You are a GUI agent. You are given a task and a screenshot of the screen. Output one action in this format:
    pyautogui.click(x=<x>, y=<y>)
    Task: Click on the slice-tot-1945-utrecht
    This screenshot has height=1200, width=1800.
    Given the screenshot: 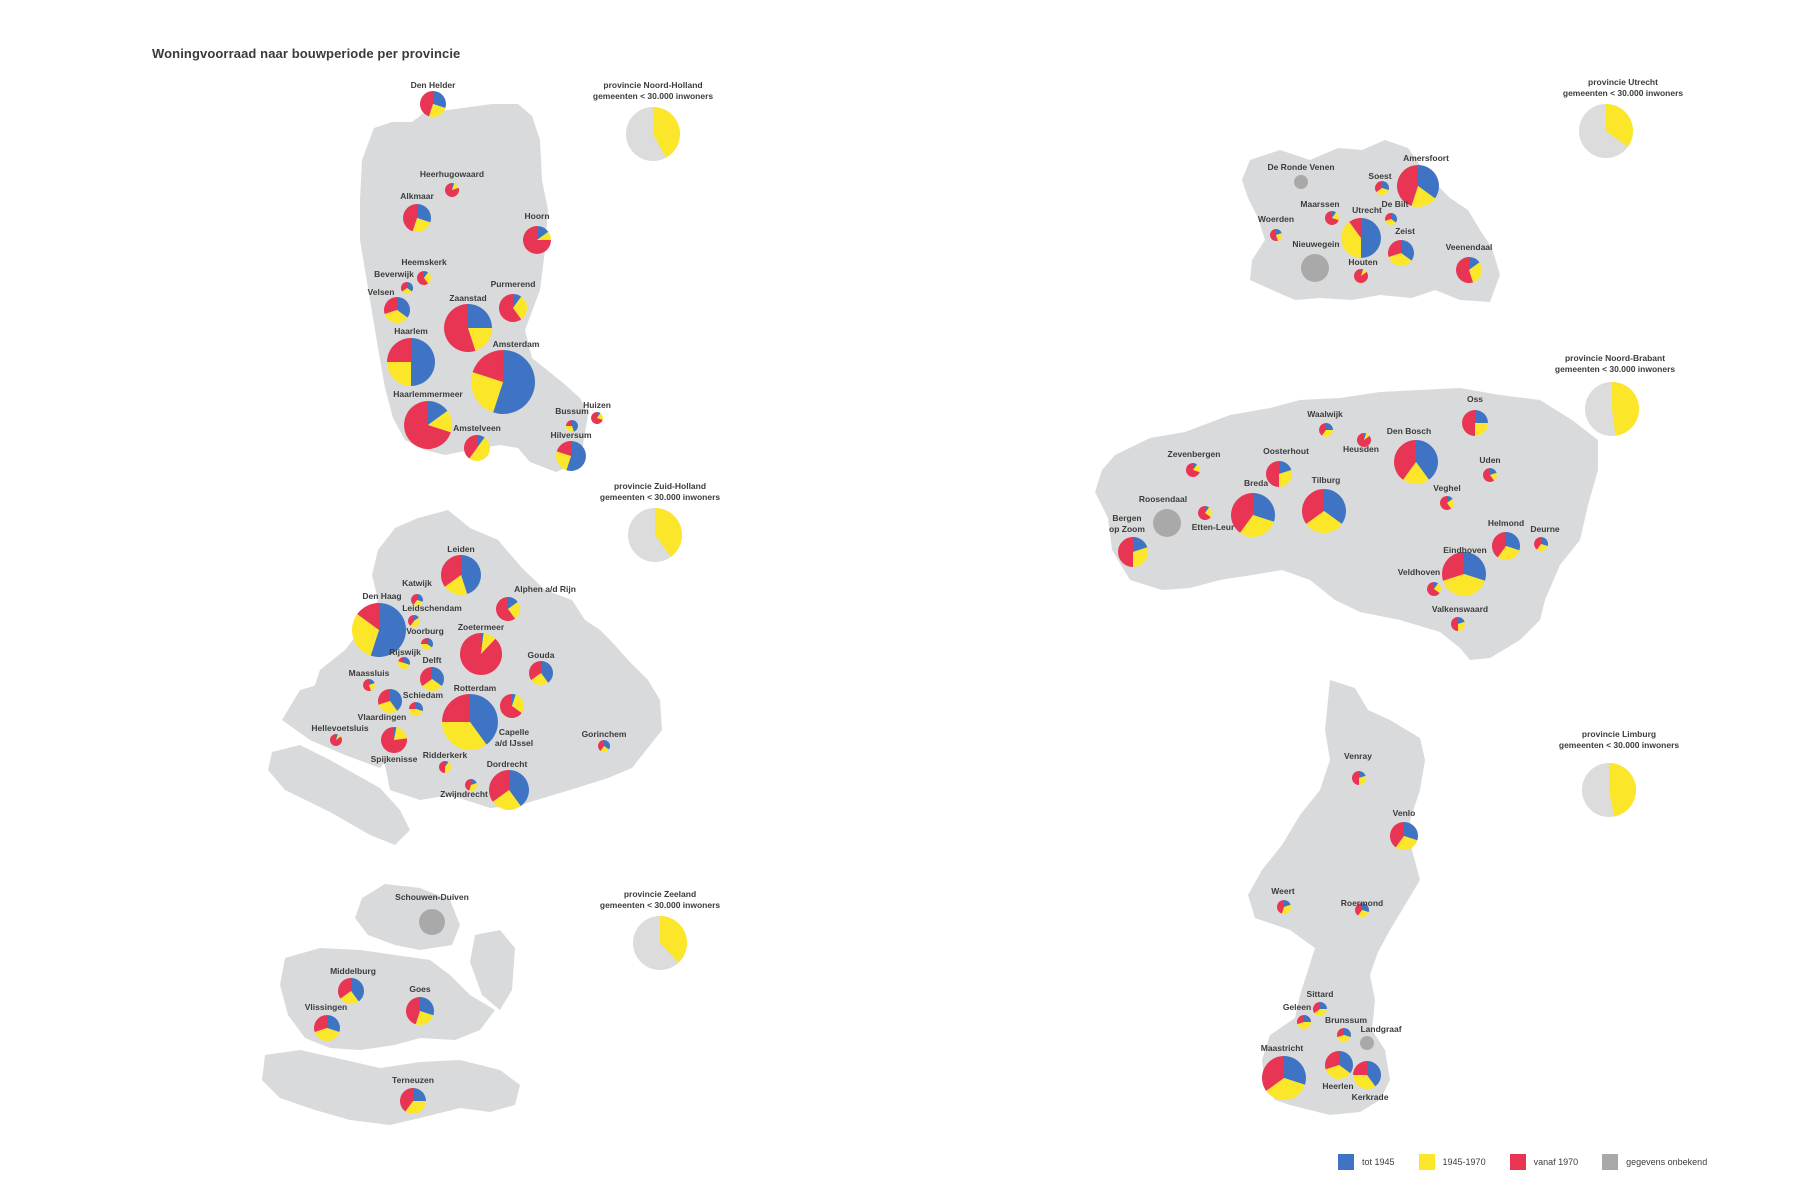 What is the action you would take?
    pyautogui.click(x=1371, y=238)
    